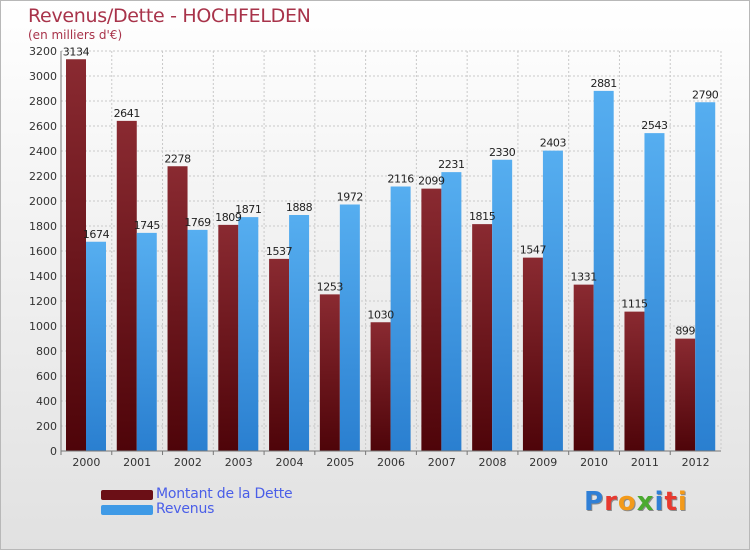 The width and height of the screenshot is (750, 550). Describe the element at coordinates (543, 462) in the screenshot. I see `x-tick-label: 2009` at that location.